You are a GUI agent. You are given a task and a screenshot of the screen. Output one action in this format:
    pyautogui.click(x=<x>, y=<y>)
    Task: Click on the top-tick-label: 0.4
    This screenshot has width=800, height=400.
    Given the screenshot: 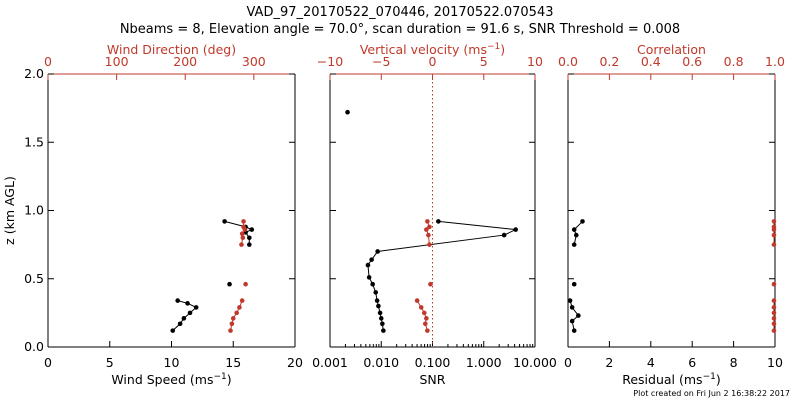 What is the action you would take?
    pyautogui.click(x=651, y=61)
    